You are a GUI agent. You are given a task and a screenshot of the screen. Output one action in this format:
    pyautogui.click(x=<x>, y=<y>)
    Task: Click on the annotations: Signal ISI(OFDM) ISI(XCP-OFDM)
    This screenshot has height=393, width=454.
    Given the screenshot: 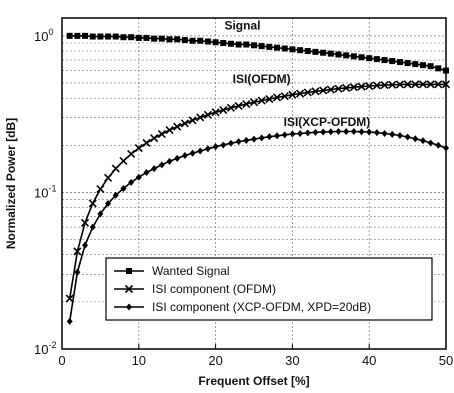 What is the action you would take?
    pyautogui.click(x=297, y=73)
    